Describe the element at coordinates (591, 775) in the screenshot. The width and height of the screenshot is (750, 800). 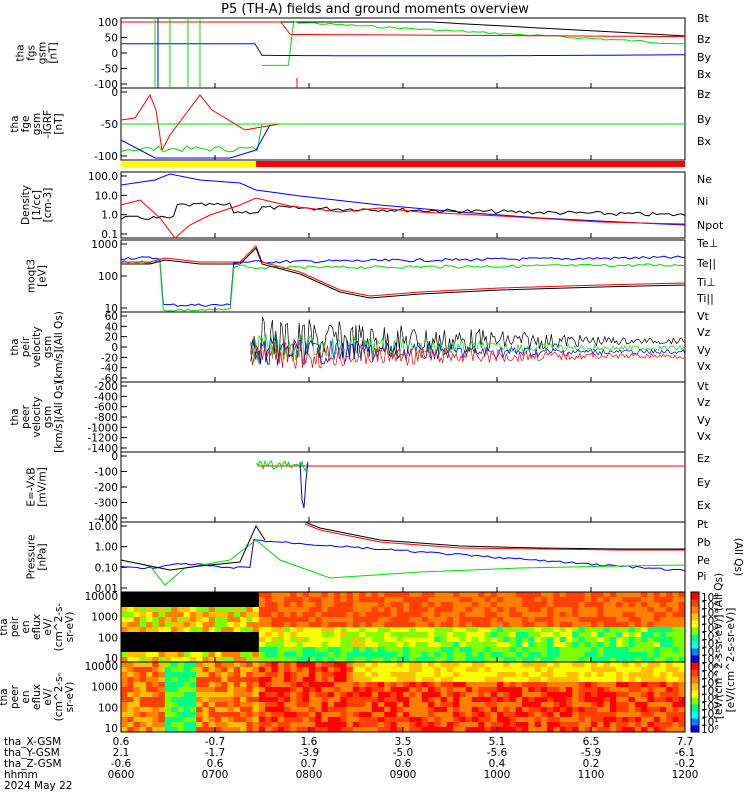
I see `xaxis-value: 1100` at that location.